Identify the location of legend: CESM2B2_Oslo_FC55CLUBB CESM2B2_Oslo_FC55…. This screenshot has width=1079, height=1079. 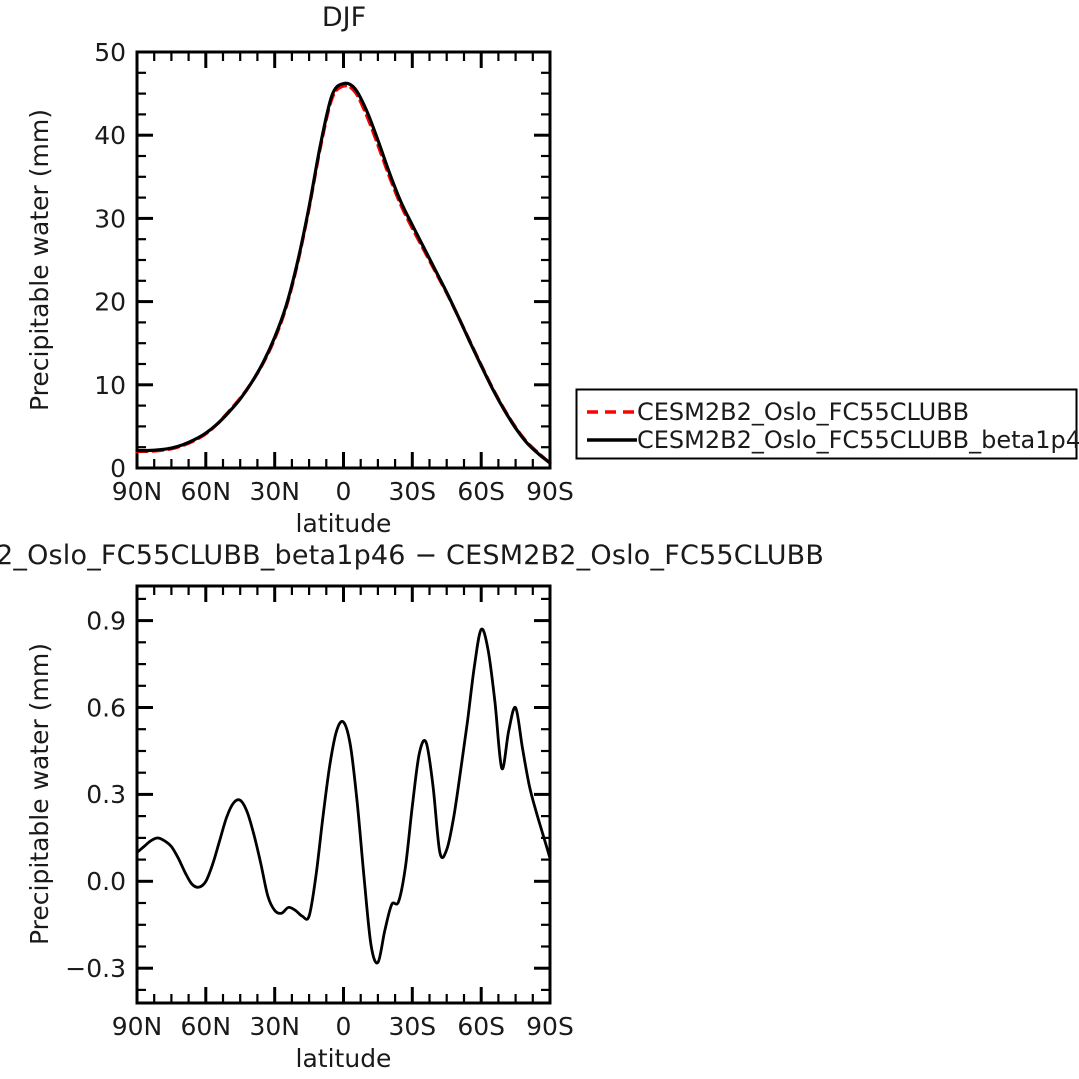
(827, 424).